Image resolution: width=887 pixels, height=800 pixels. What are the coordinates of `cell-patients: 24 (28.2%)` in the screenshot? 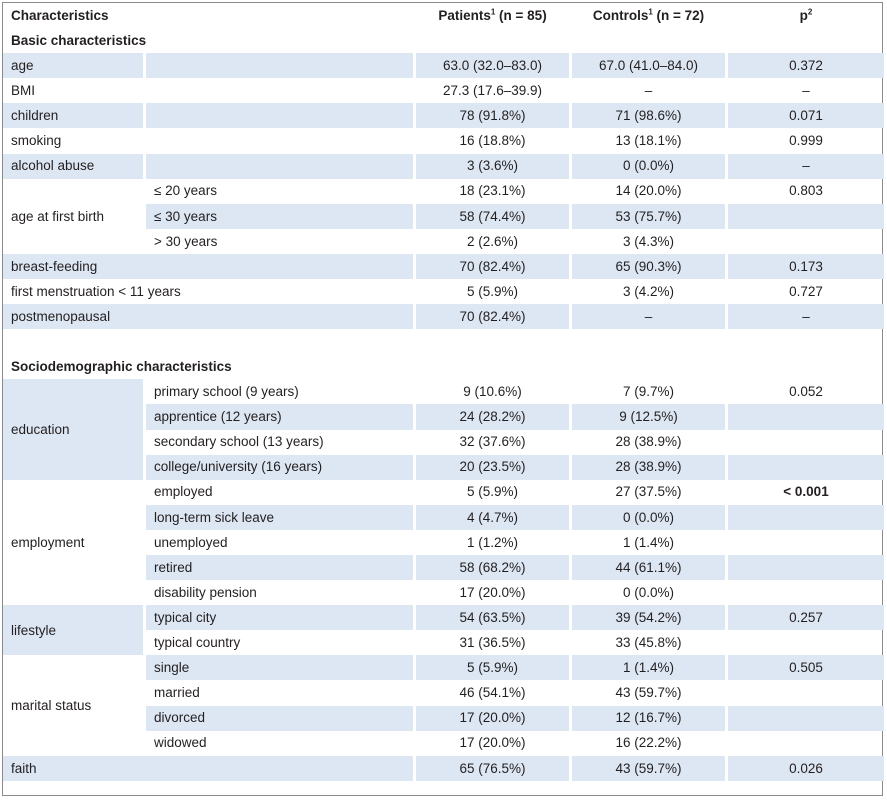 It's located at (494, 417).